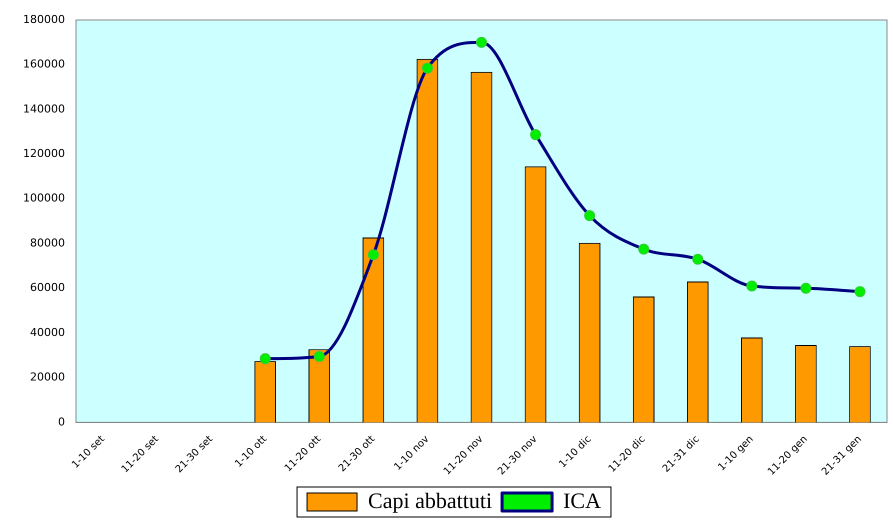  What do you see at coordinates (61, 421) in the screenshot?
I see `y-tick-label: 0` at bounding box center [61, 421].